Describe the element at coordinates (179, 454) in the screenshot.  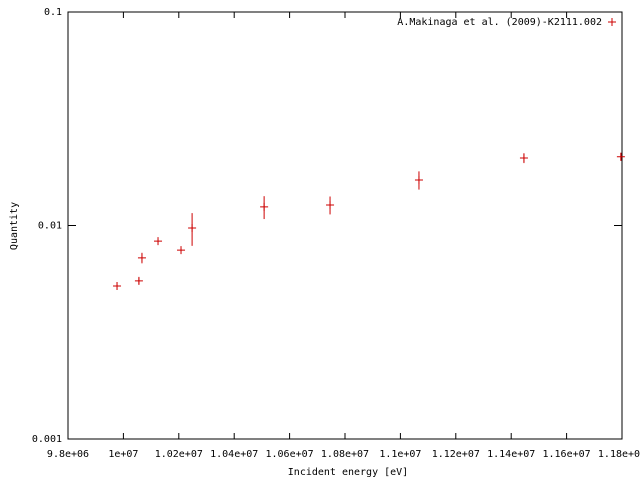
I see `x-tick-label: 1.02e+07` at that location.